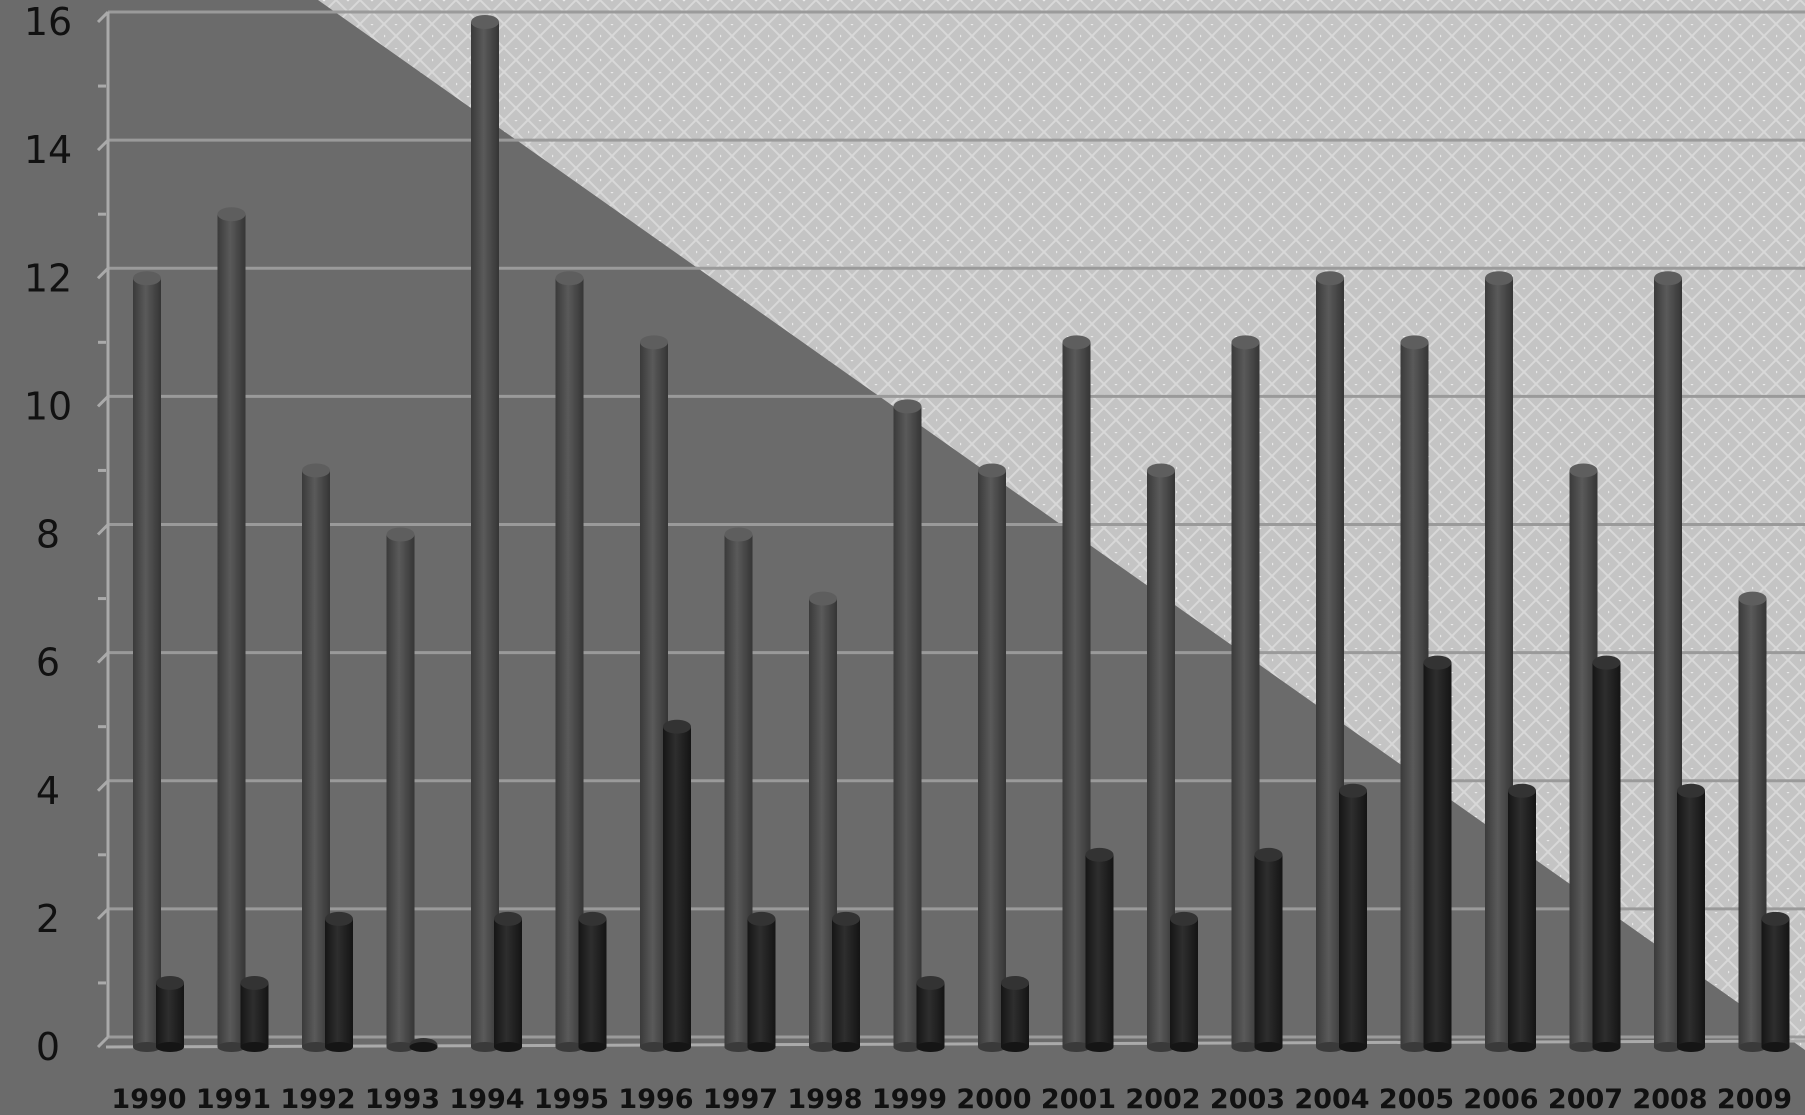 The height and width of the screenshot is (1115, 1805). I want to click on x-tick-label: 2005, so click(1416, 1099).